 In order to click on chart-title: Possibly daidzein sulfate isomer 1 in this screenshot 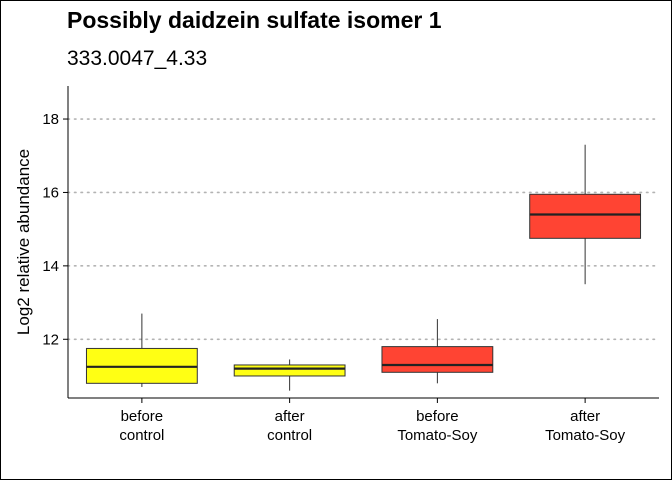, I will do `click(254, 20)`.